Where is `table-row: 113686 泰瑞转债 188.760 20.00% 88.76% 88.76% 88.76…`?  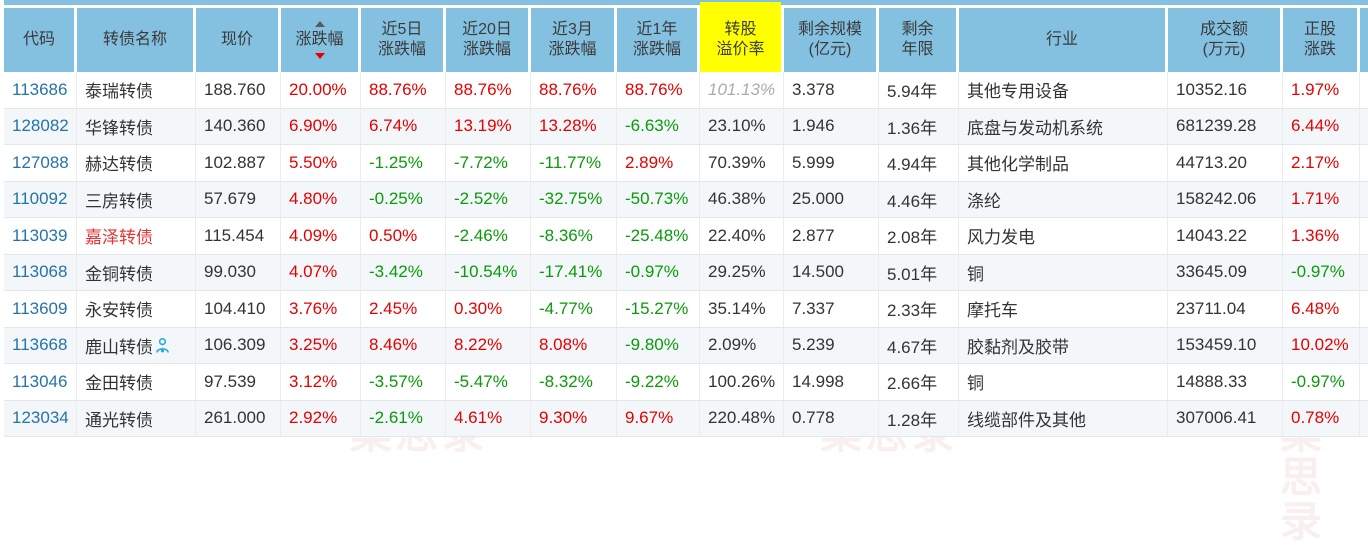
table-row: 113686 泰瑞转债 188.760 20.00% 88.76% 88.76% 88.76… is located at coordinates (686, 90).